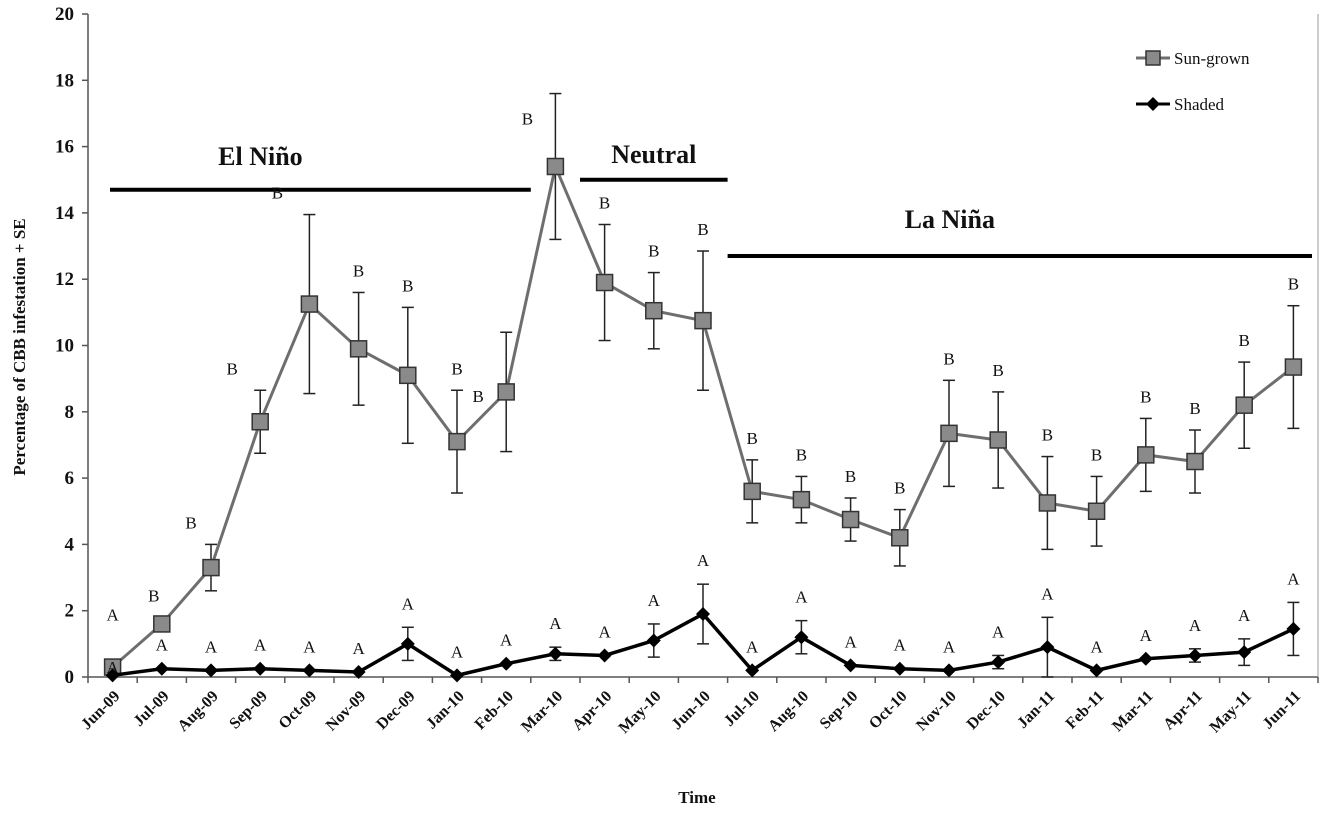 Image resolution: width=1321 pixels, height=813 pixels. I want to click on x-tick-label: Jan-11, so click(1036, 710).